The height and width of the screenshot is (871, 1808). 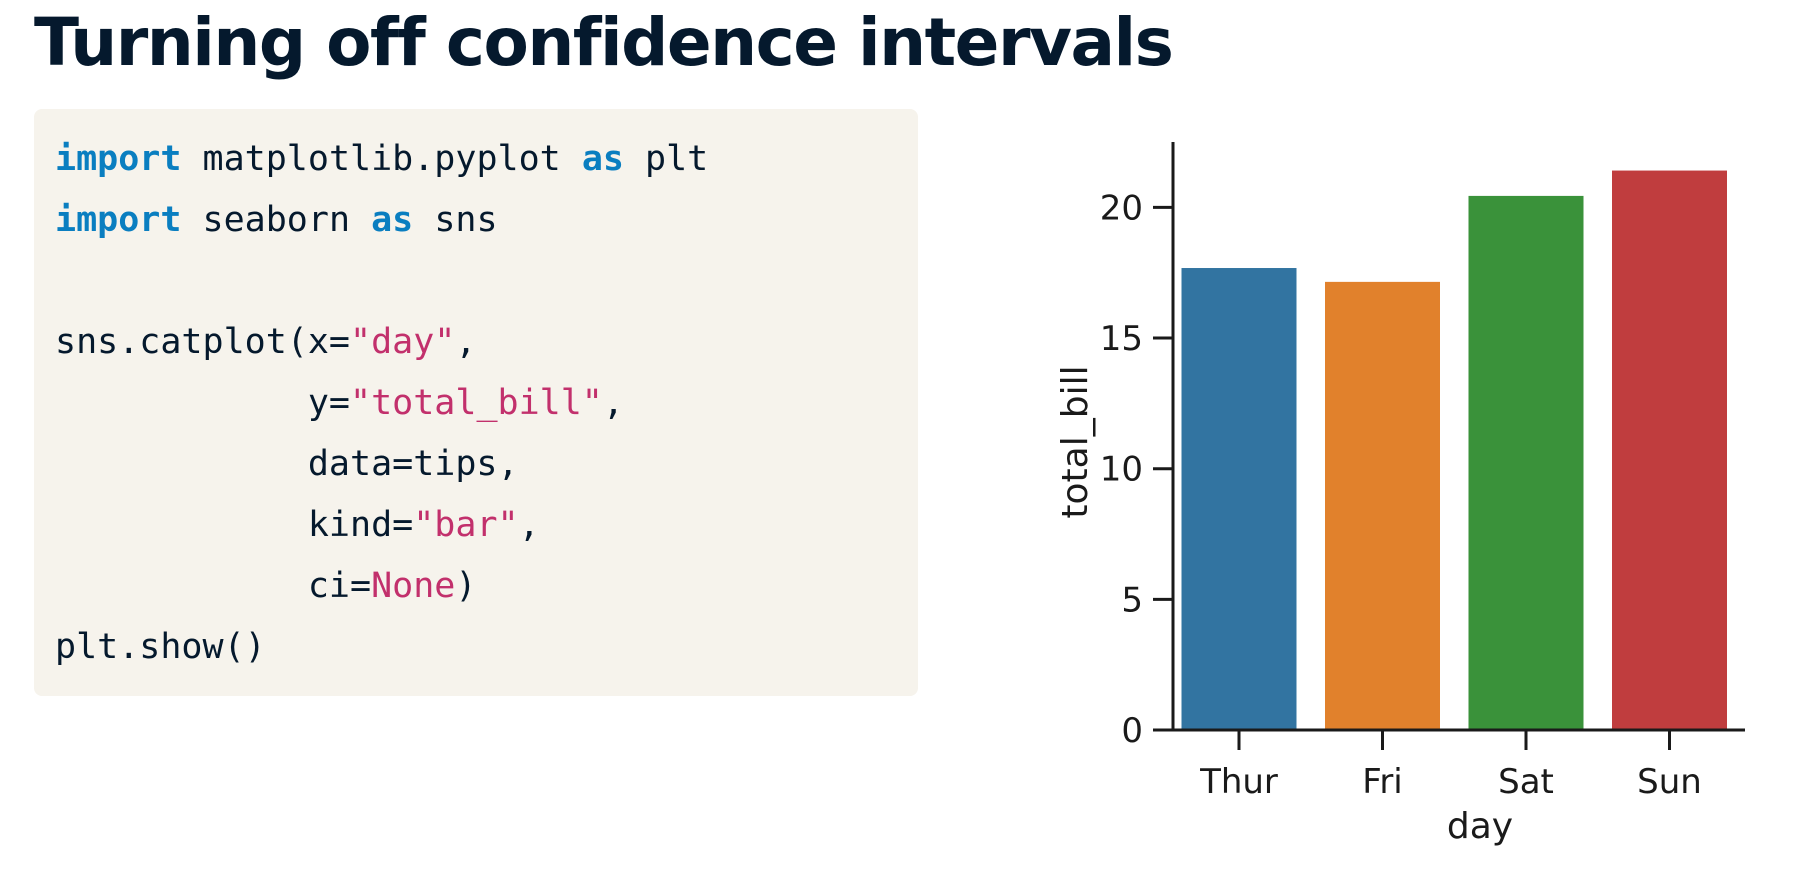 I want to click on code-token: ci=, so click(x=213, y=586).